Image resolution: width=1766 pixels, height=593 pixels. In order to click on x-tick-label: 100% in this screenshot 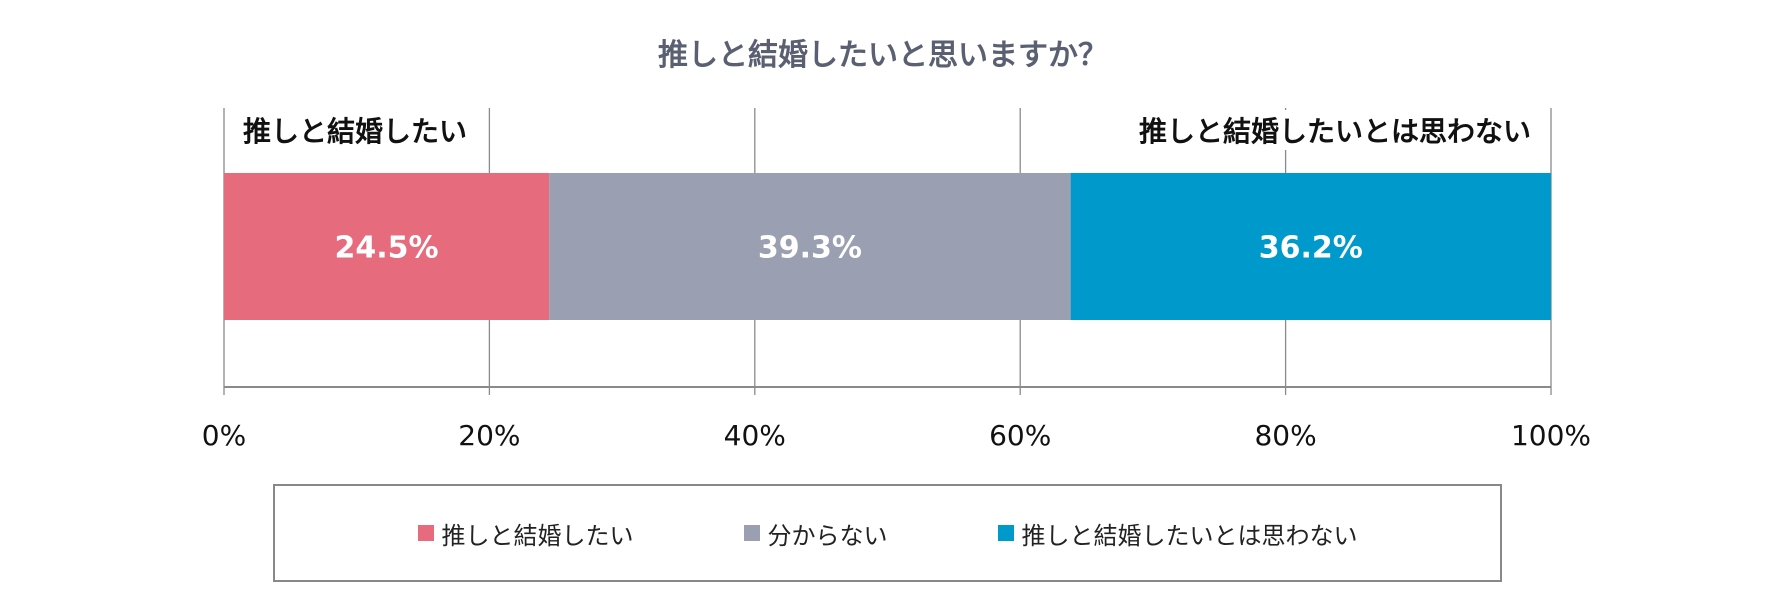, I will do `click(1551, 435)`.